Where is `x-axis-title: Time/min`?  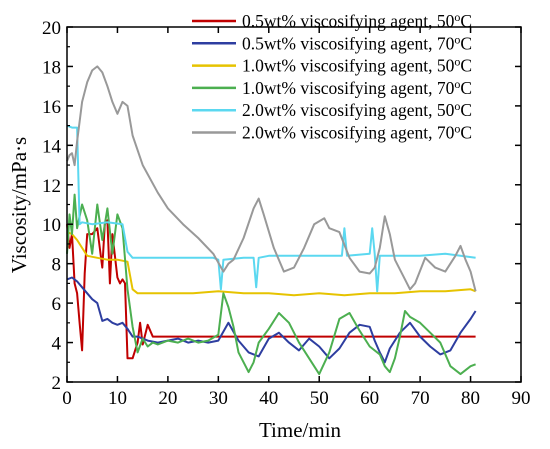 x-axis-title: Time/min is located at coordinates (300, 430).